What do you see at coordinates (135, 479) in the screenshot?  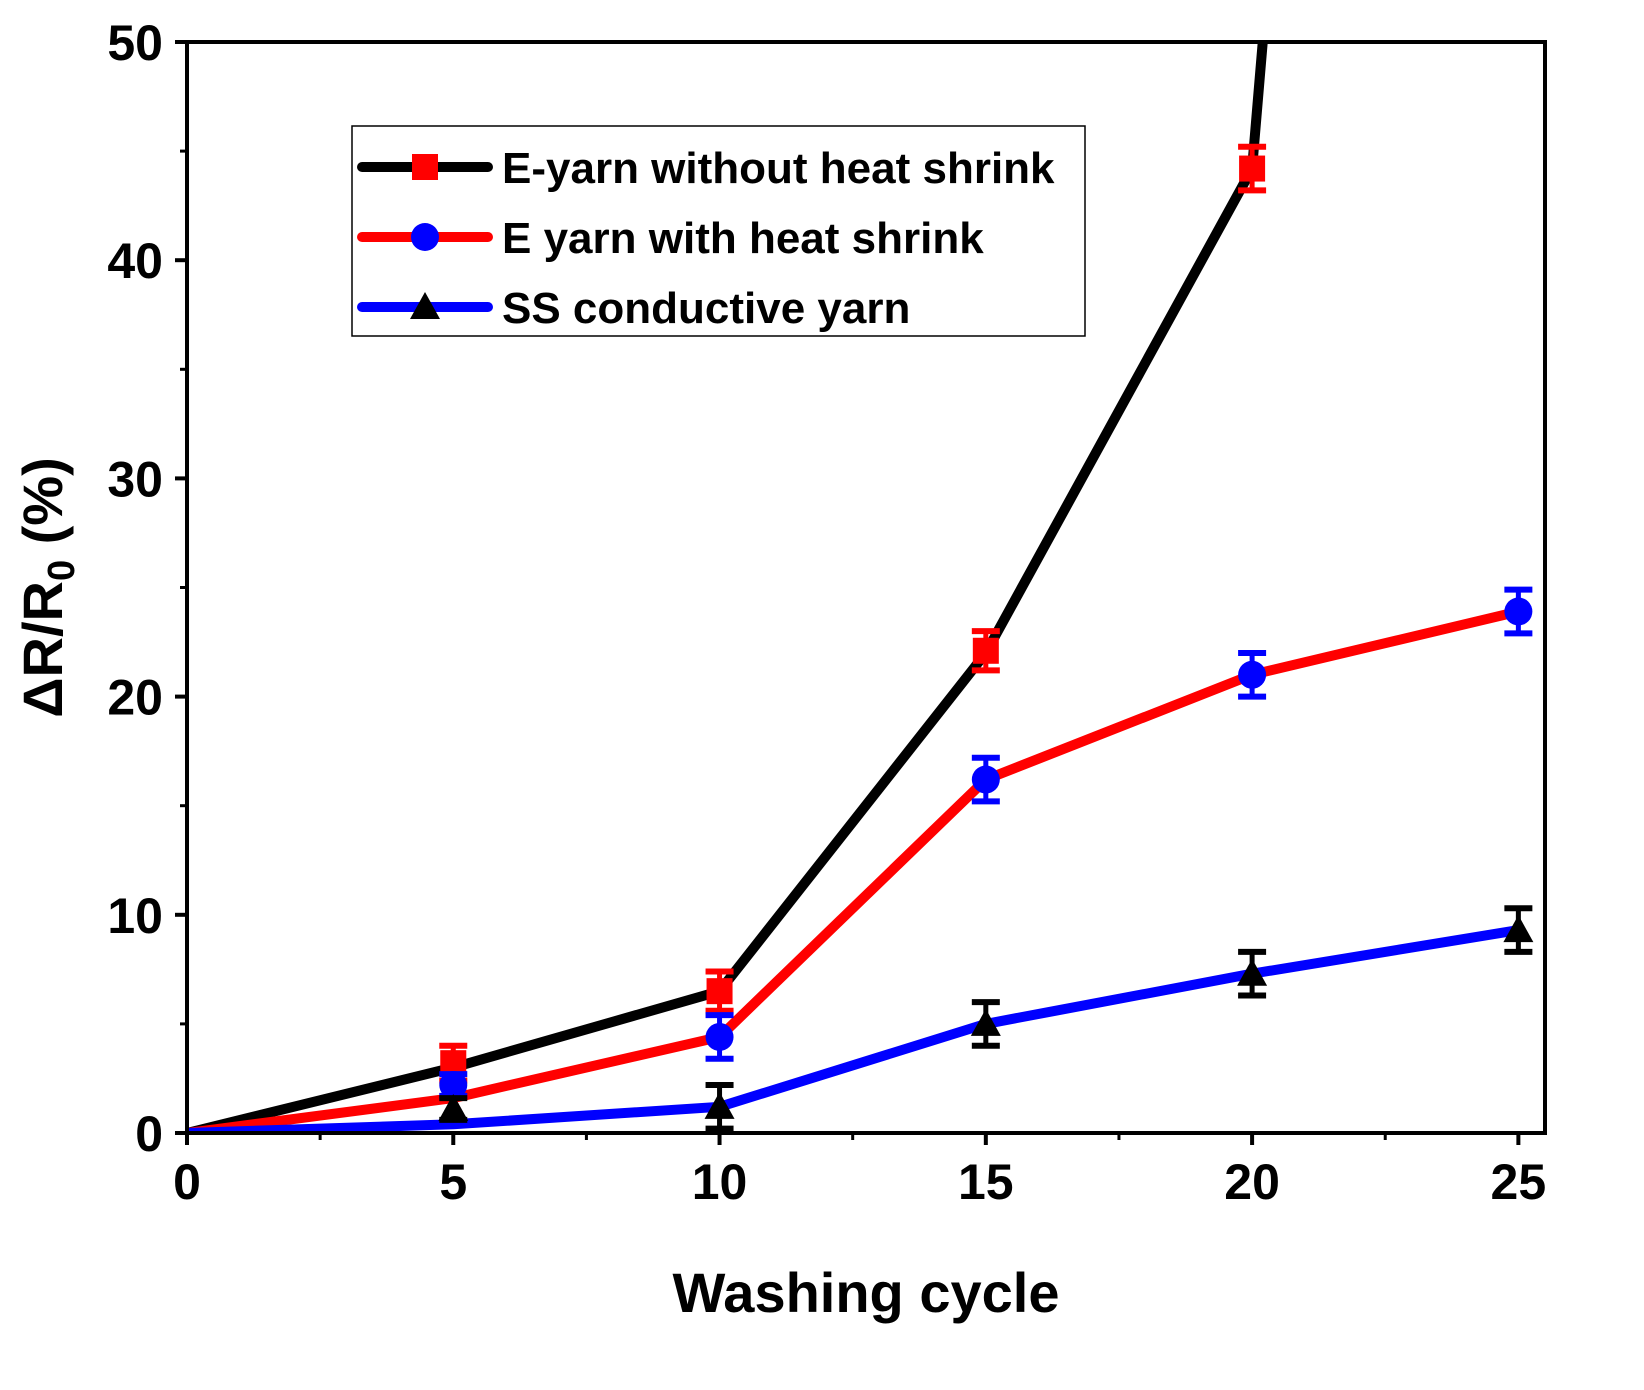 I see `y-tick-label: 30` at bounding box center [135, 479].